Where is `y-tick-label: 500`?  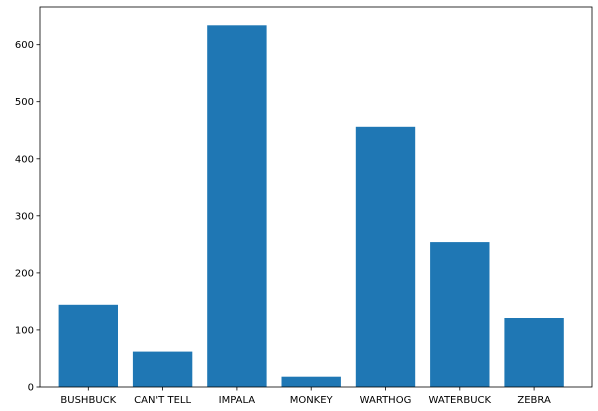
y-tick-label: 500 is located at coordinates (24, 102).